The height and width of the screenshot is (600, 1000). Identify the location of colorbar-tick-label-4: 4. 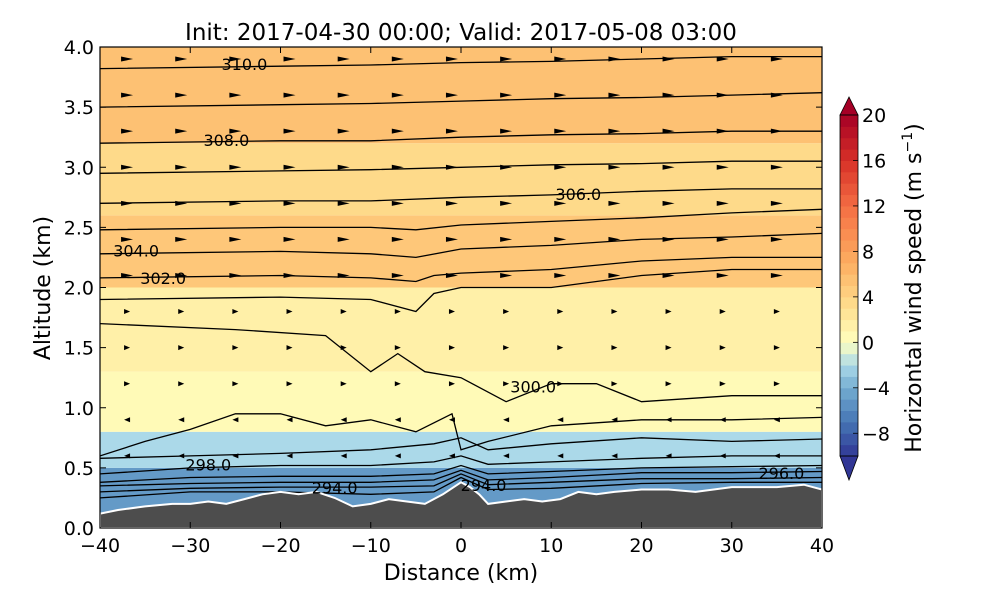
(868, 298).